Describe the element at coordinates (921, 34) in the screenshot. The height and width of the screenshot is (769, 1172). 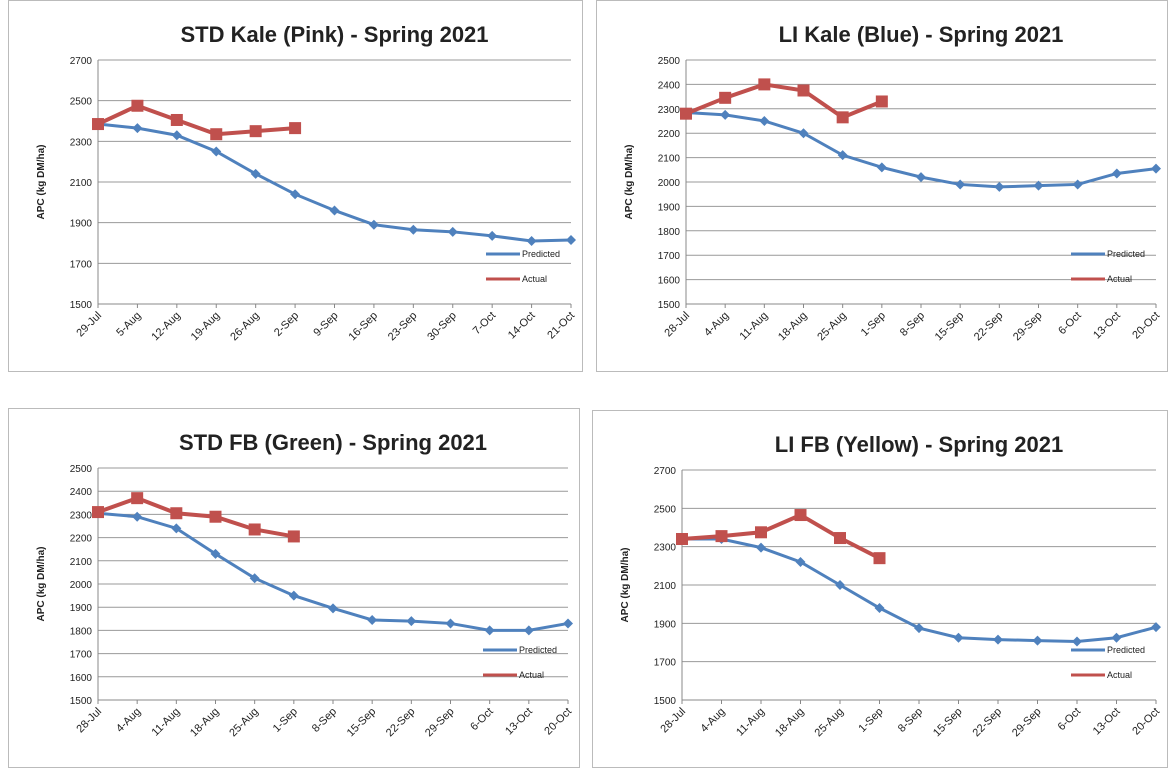
I see `chart-title: LI Kale (Blue) - Spring 2021` at that location.